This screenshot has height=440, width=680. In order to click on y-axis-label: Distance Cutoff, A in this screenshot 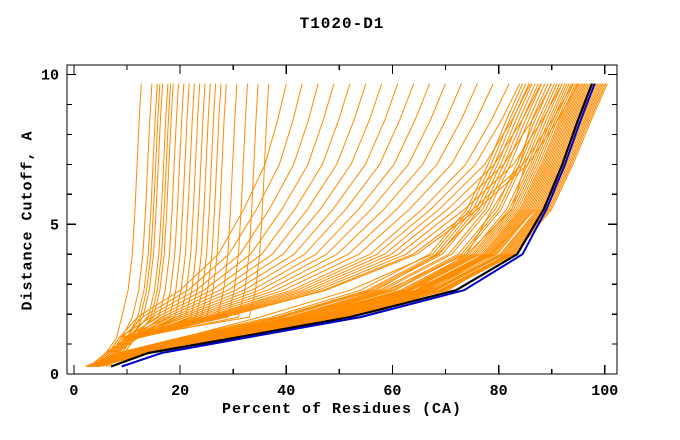, I will do `click(28, 220)`.